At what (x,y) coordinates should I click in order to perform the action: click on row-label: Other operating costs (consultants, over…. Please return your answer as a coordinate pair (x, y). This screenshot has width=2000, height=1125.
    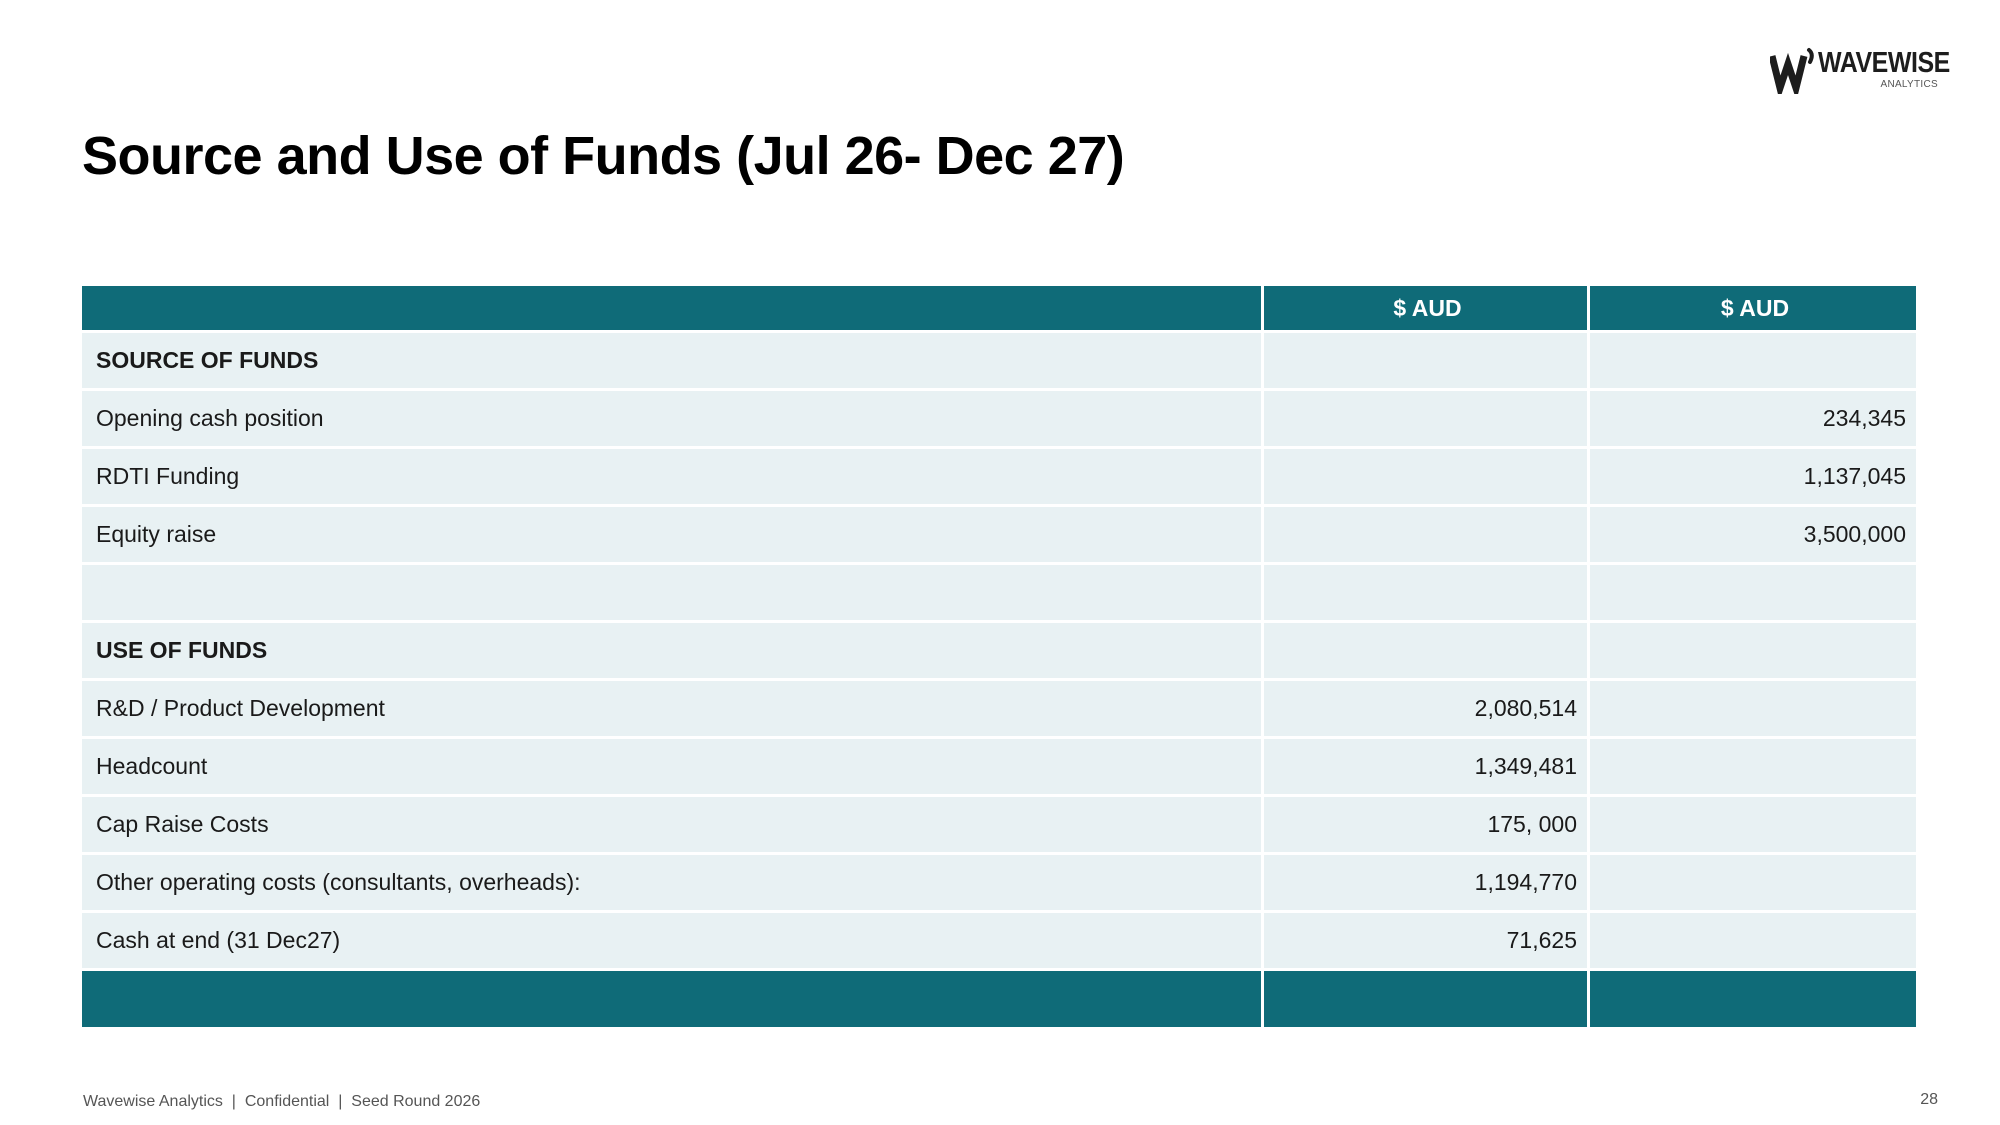
    Looking at the image, I should click on (673, 884).